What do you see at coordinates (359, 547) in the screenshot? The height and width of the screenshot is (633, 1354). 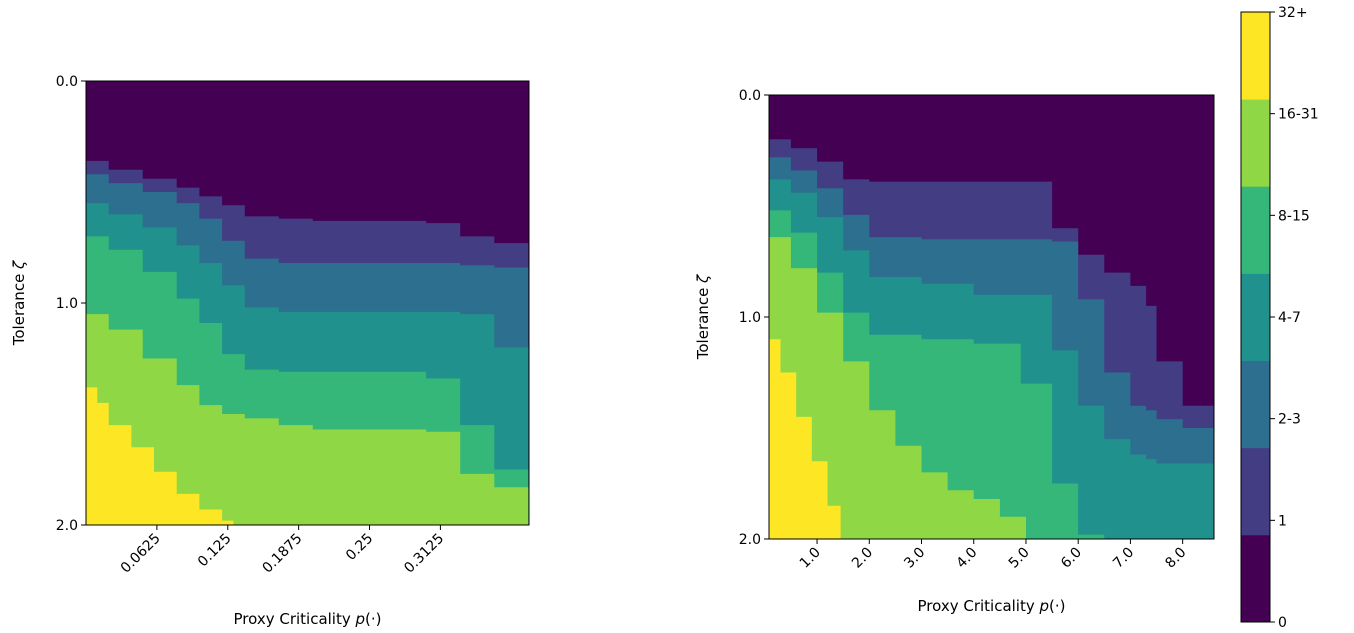 I see `x-tick-label: 0.25` at bounding box center [359, 547].